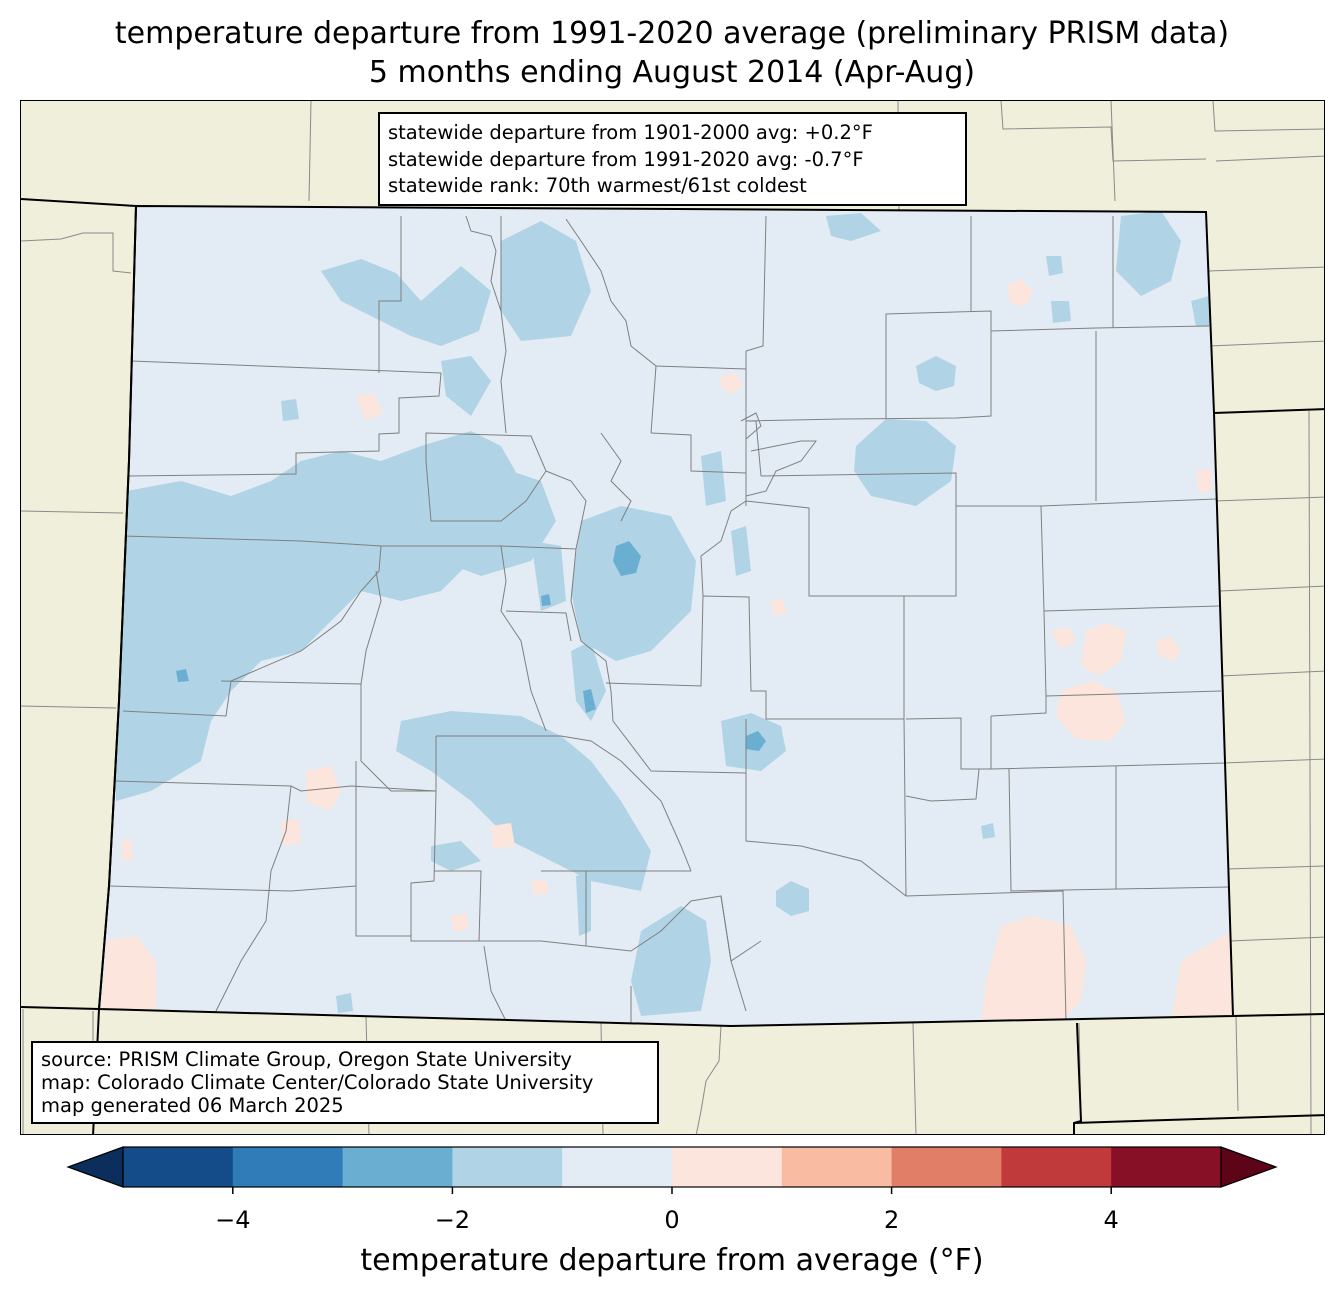  I want to click on colorbar, so click(672, 1170).